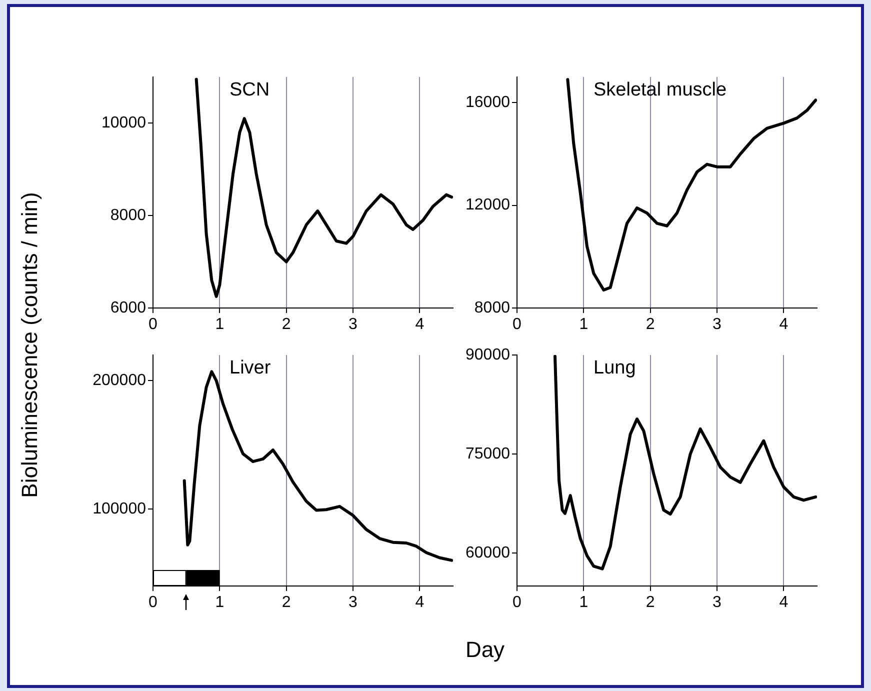  I want to click on chart-title: Liver, so click(251, 368).